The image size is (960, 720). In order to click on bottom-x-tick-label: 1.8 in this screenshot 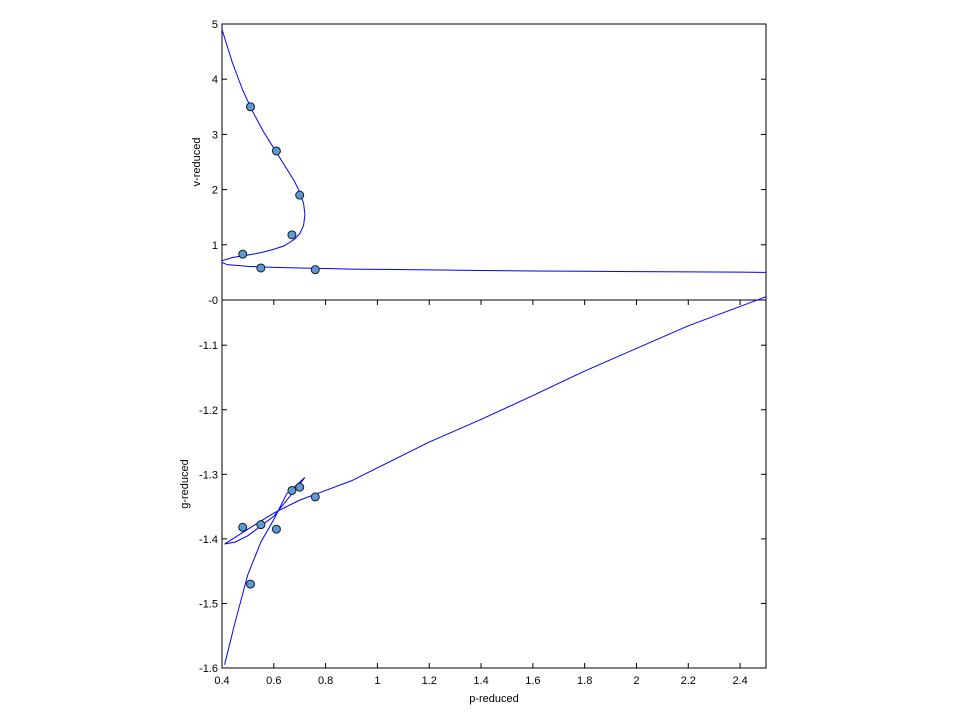, I will do `click(584, 681)`.